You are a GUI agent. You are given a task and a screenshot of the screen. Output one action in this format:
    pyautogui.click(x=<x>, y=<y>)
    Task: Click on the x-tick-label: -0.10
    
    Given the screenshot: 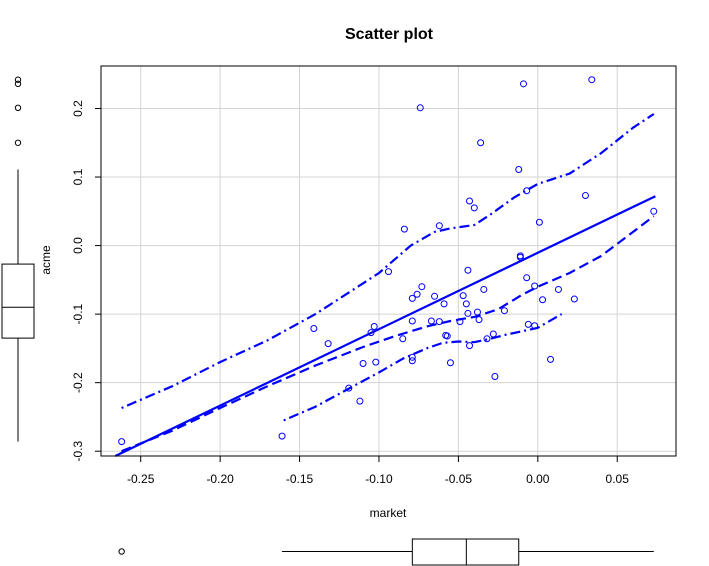 What is the action you would take?
    pyautogui.click(x=379, y=479)
    